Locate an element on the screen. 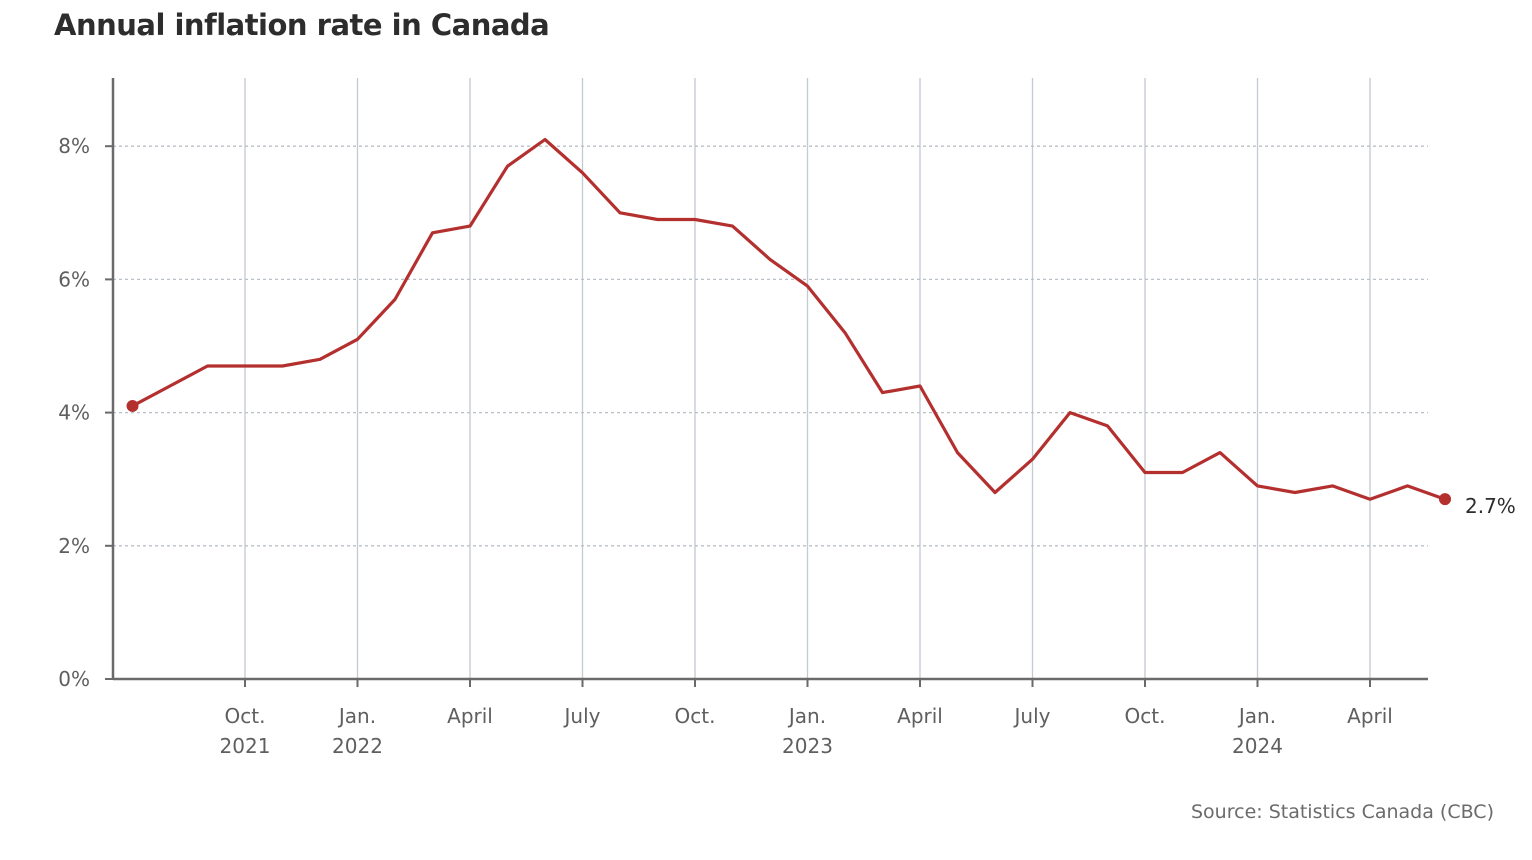 This screenshot has width=1532, height=860. y-axis-tick-labels: 0% 2% 4% 6% 8% is located at coordinates (74, 412).